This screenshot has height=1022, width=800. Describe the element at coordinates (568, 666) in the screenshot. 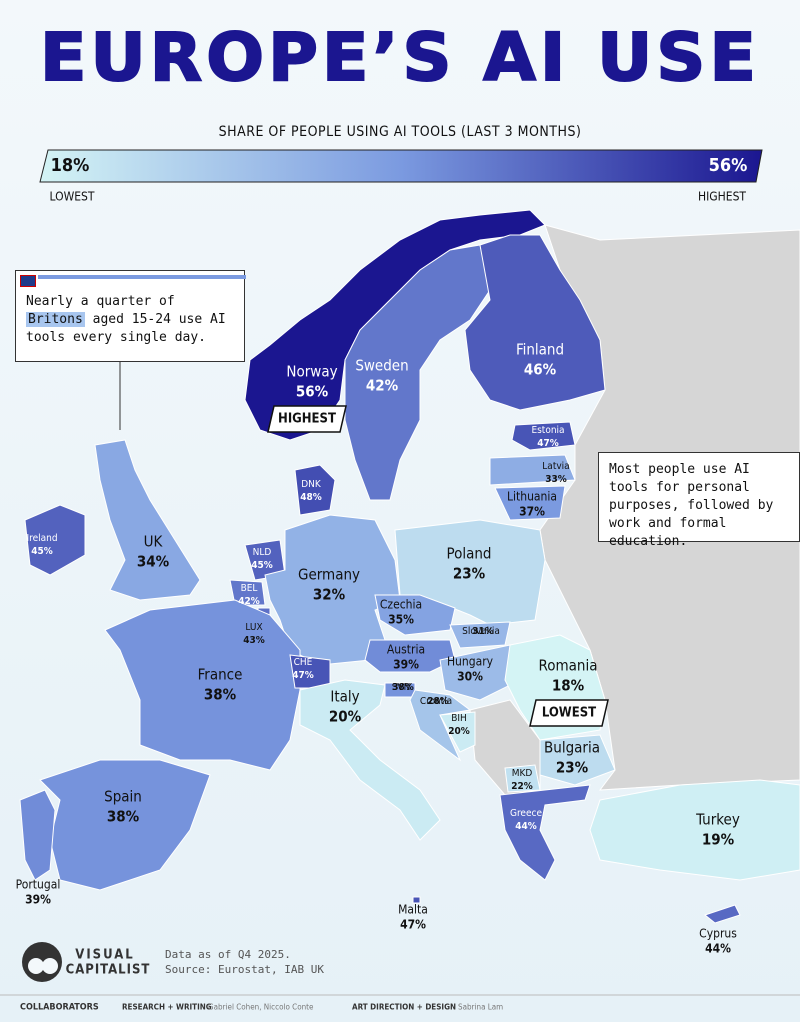

I see `country-name: Romania` at that location.